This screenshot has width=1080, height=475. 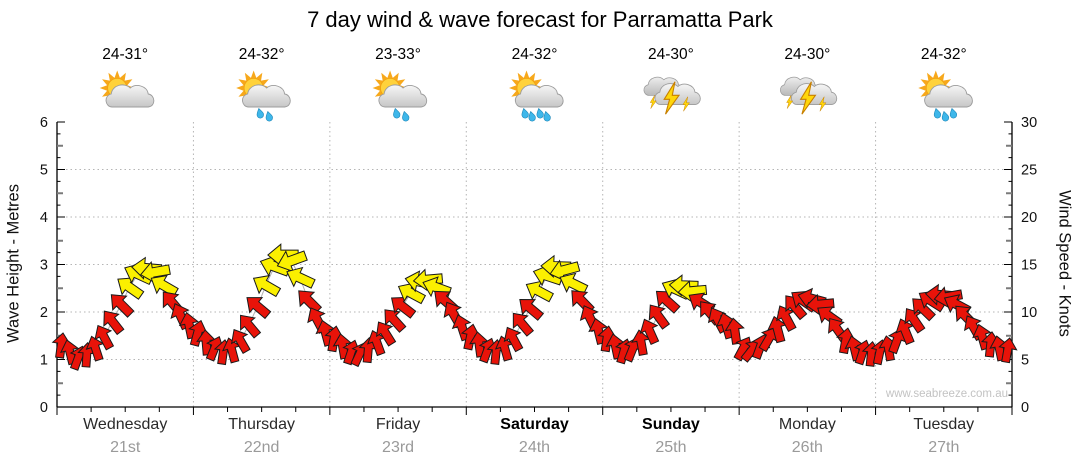 I want to click on temp-range: 23-33°, so click(x=398, y=54).